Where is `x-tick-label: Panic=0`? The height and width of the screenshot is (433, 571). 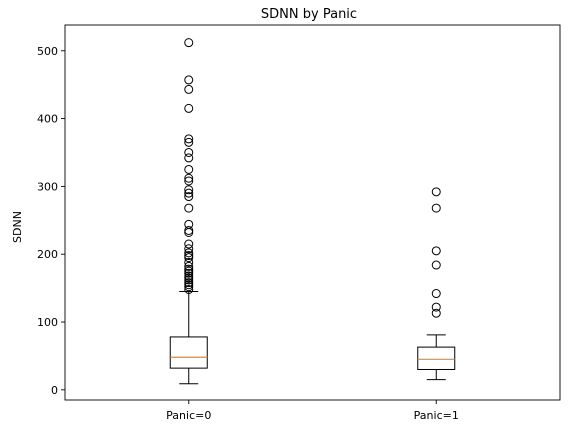
x-tick-label: Panic=0 is located at coordinates (188, 415).